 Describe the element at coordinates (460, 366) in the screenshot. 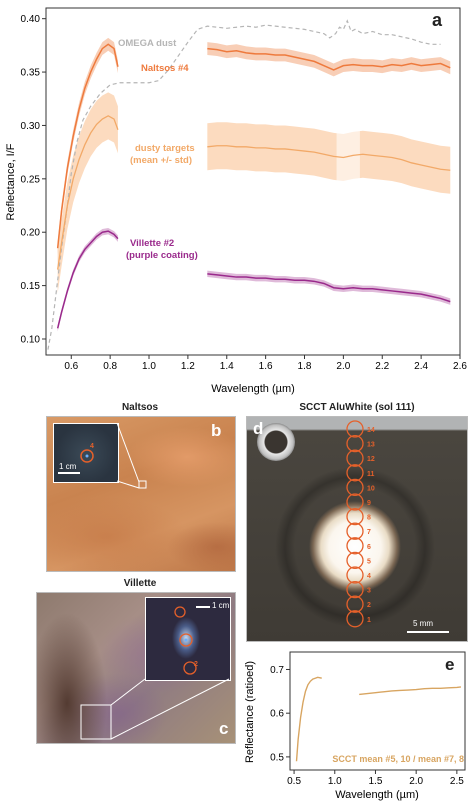

I see `x-tick-label: 2.6` at that location.